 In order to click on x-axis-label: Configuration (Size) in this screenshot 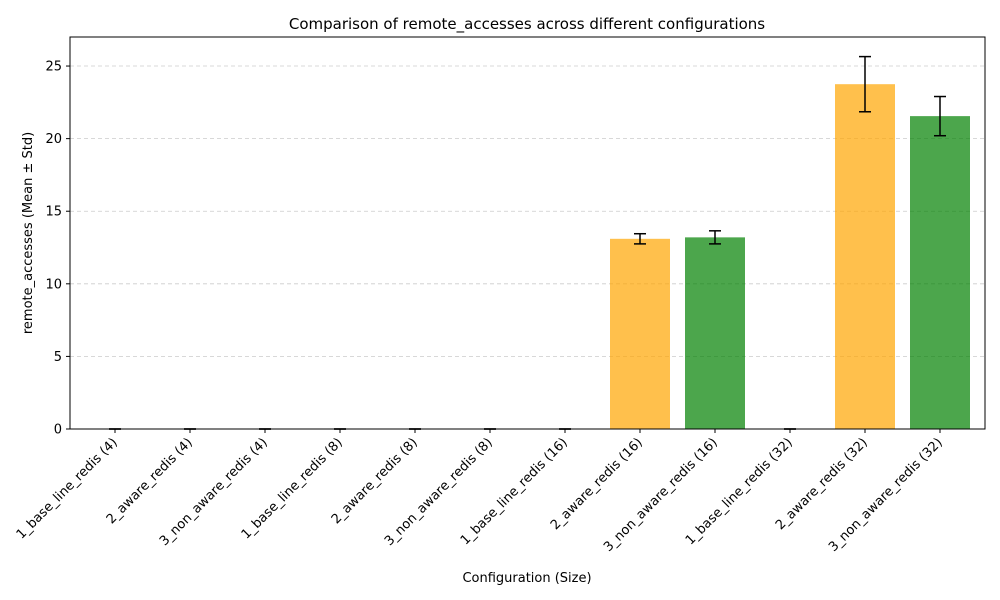, I will do `click(526, 578)`.